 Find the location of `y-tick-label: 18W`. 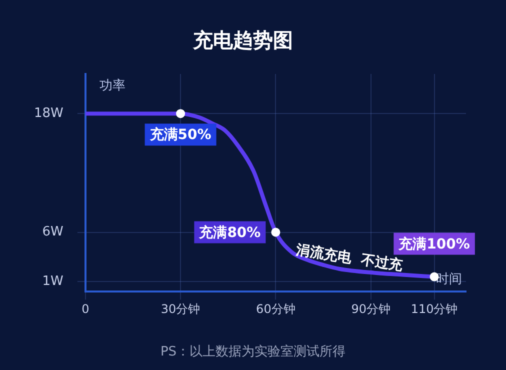

y-tick-label: 18W is located at coordinates (49, 113).